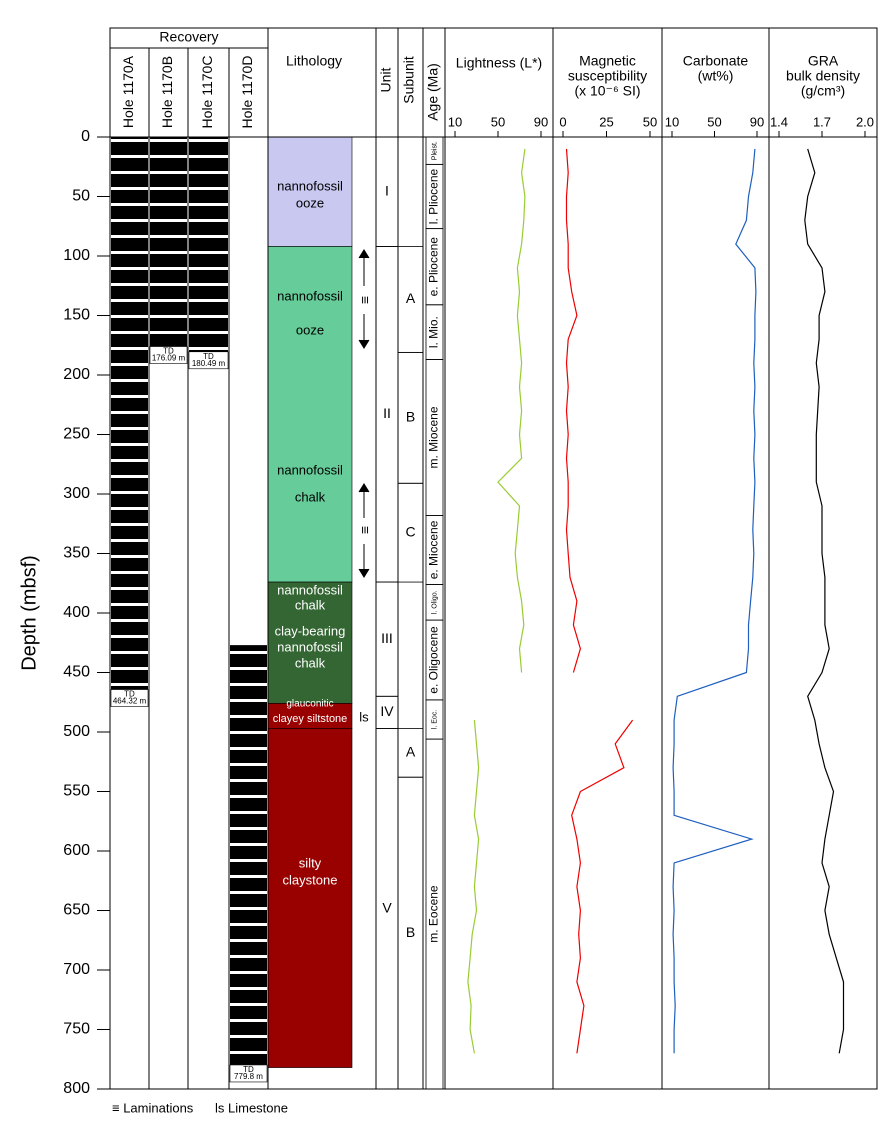 The width and height of the screenshot is (894, 1134). What do you see at coordinates (76, 672) in the screenshot?
I see `y-tick-label: 450` at bounding box center [76, 672].